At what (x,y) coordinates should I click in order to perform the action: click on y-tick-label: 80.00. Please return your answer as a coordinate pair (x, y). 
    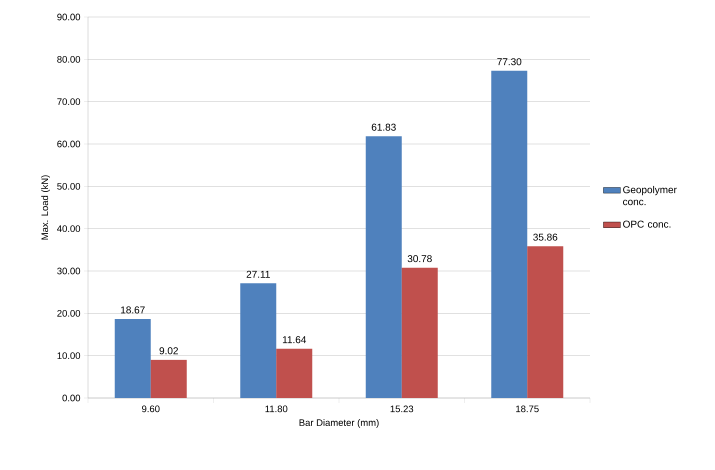
    Looking at the image, I should click on (68, 59).